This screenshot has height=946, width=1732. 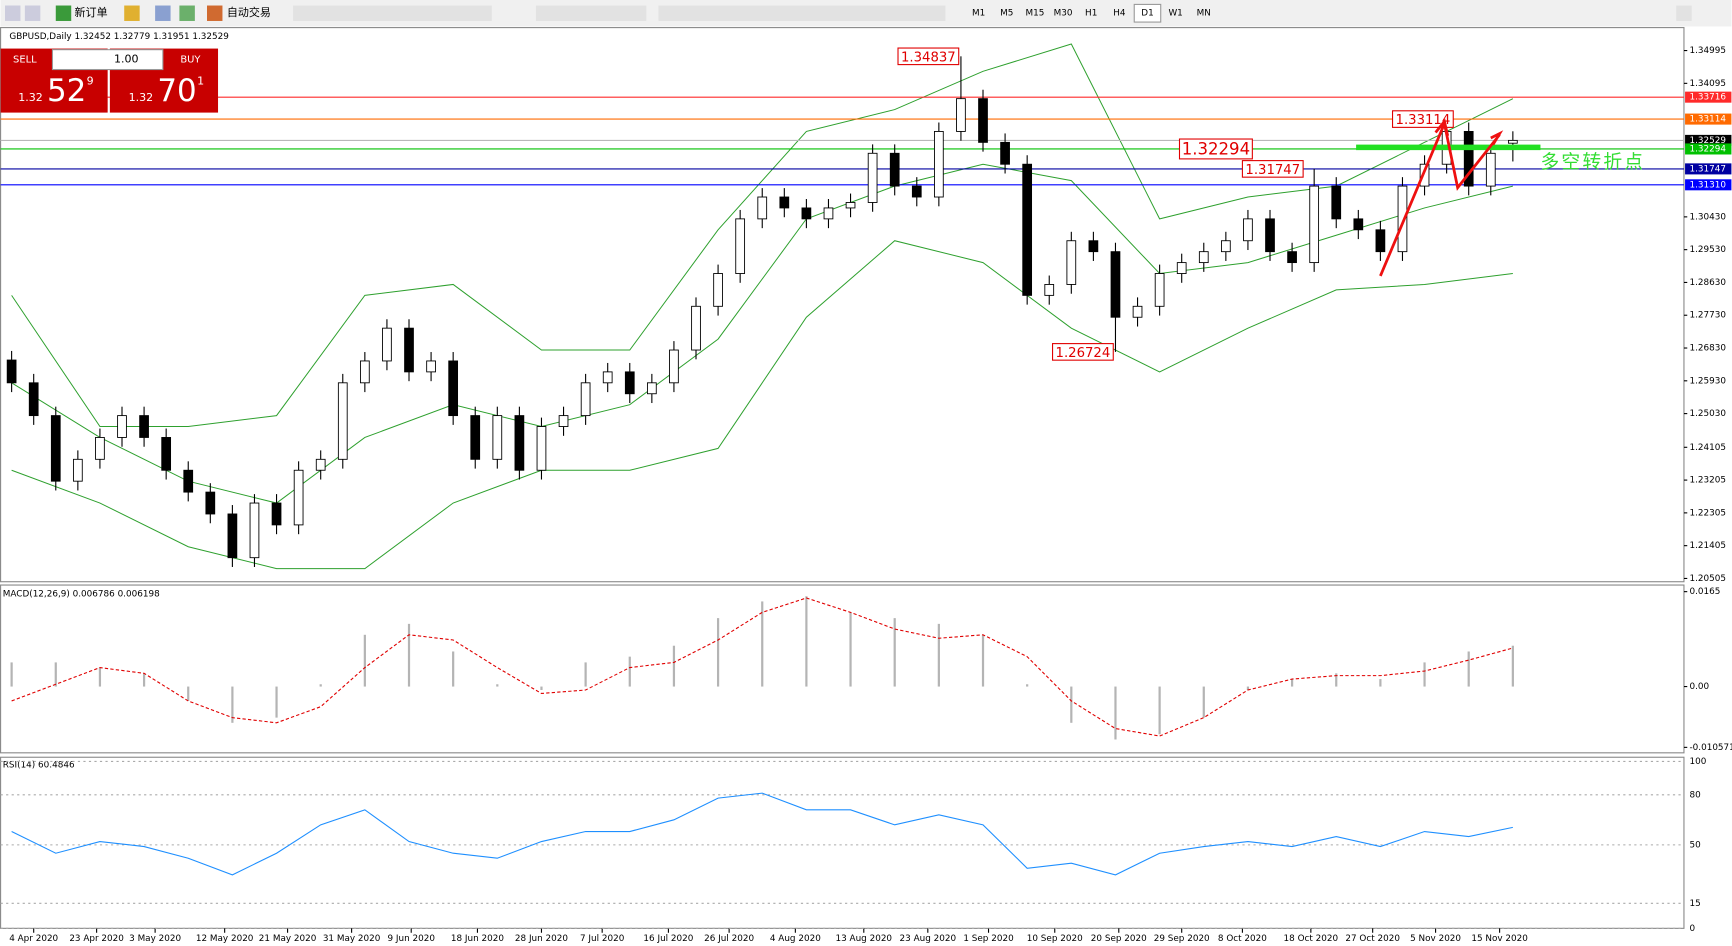 I want to click on timeframe: M30, so click(x=1063, y=14).